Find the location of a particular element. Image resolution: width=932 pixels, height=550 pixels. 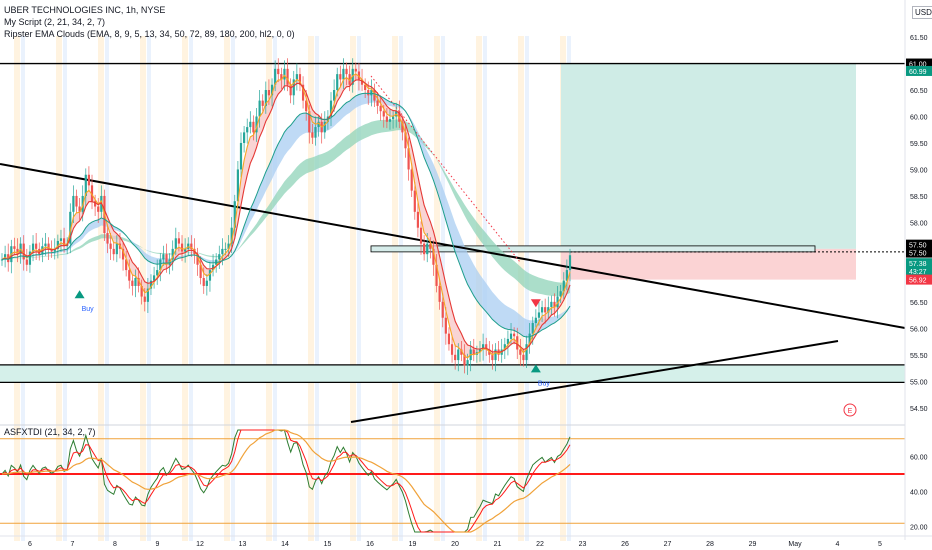

time-axis: 6 7 8 9 12 13 14 15 16 19 20 21 22 23 26 27 28 29 May 4 5 is located at coordinates (466, 541).